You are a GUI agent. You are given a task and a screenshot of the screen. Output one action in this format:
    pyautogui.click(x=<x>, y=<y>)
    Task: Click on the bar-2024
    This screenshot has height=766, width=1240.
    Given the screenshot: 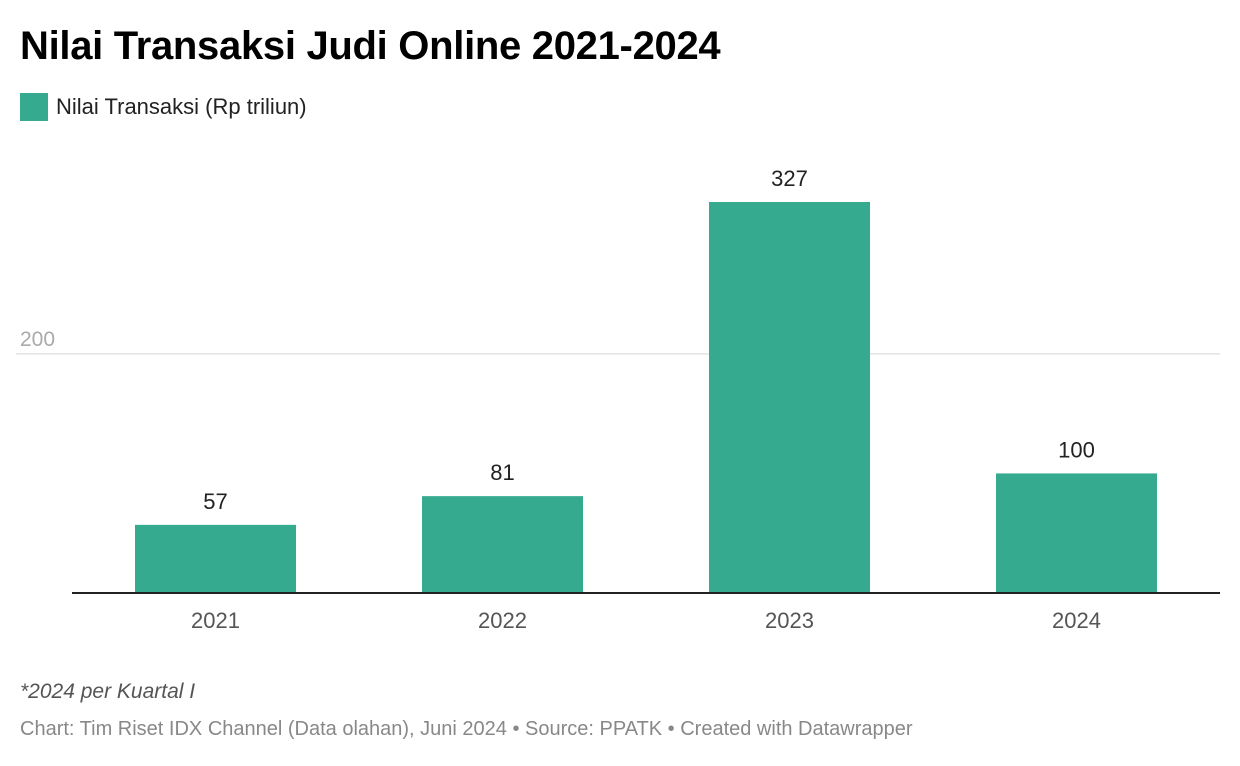 What is the action you would take?
    pyautogui.click(x=1076, y=533)
    